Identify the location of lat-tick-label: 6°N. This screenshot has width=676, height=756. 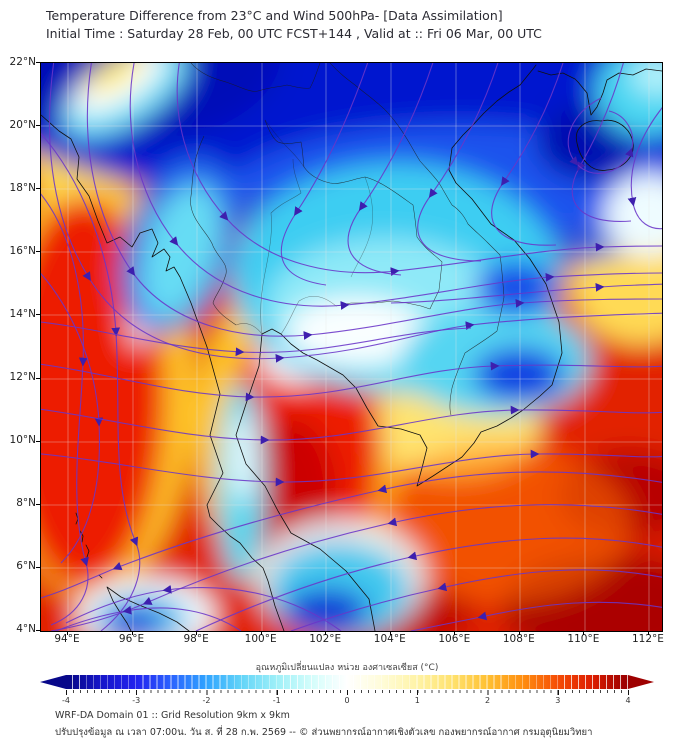
(26, 566).